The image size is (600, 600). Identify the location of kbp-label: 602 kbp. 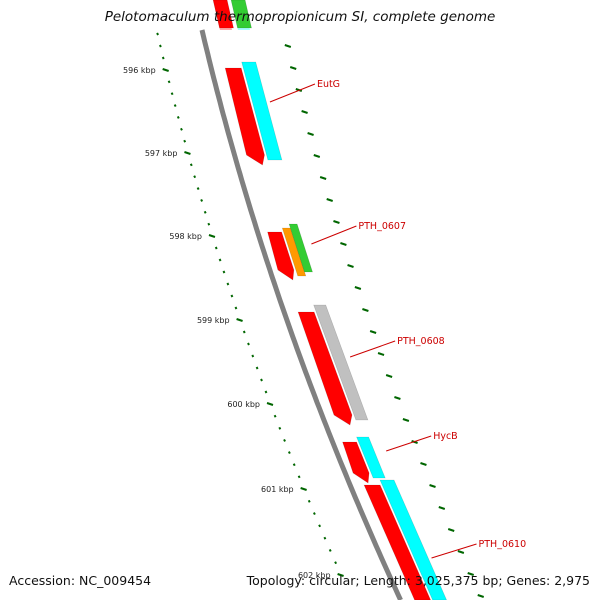
(314, 575).